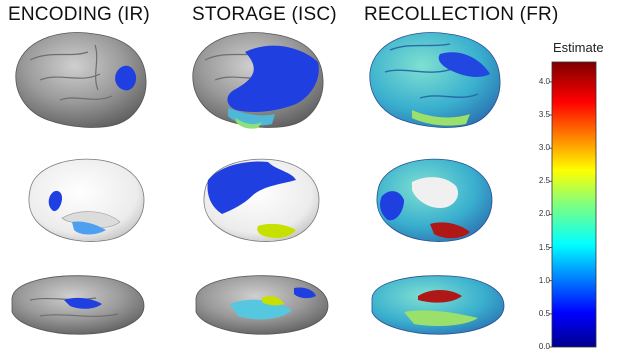  I want to click on brain-recollection-lateral, so click(435, 80).